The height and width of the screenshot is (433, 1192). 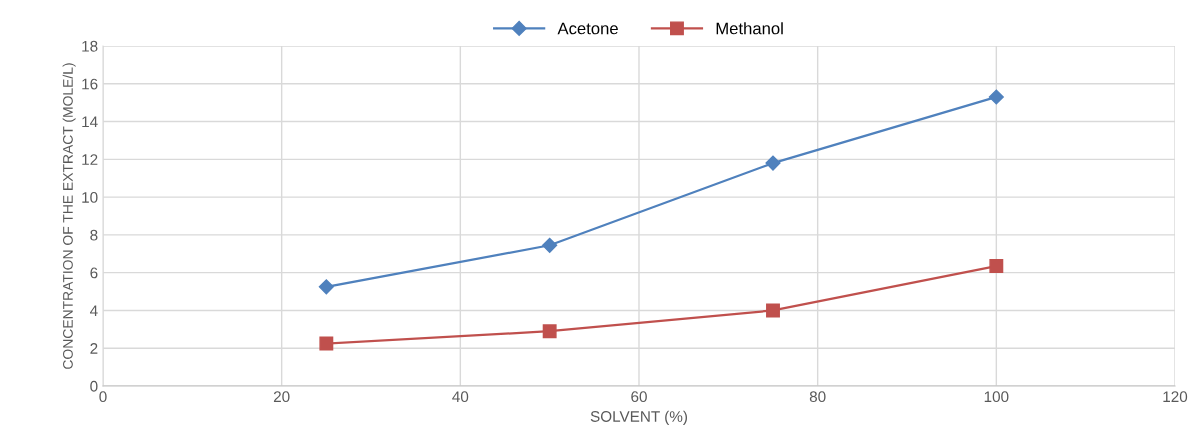 I want to click on x-tick-label: 120, so click(x=1175, y=397).